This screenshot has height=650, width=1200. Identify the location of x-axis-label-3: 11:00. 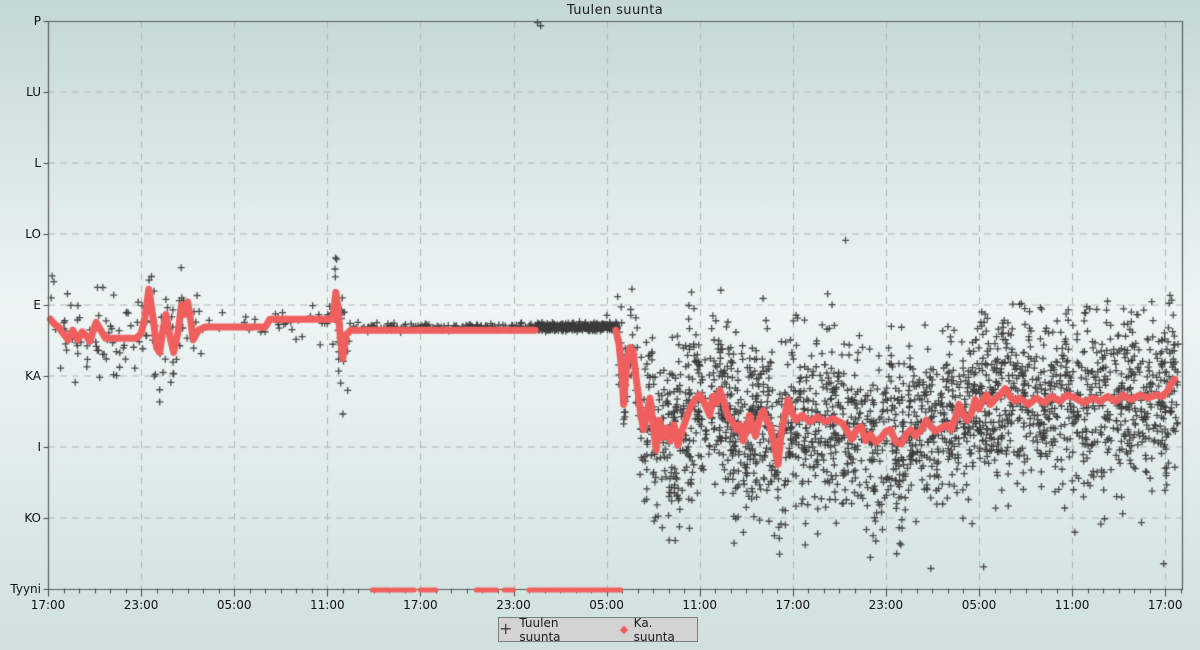
(327, 605).